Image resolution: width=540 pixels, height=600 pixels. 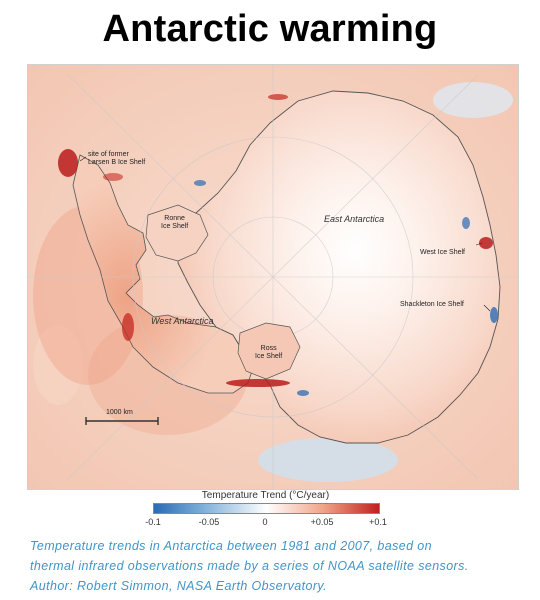 I want to click on legend-tick: 0, so click(x=265, y=522).